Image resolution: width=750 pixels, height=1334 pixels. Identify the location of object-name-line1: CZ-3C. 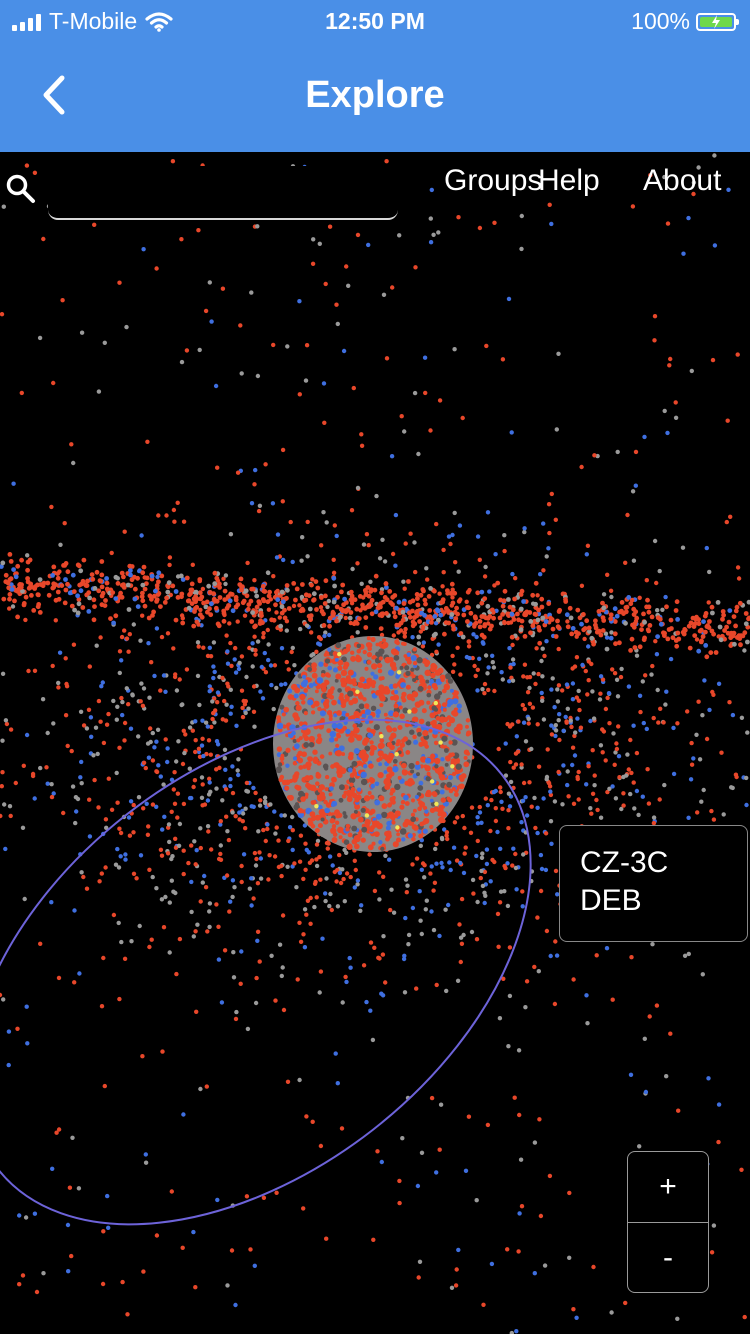
(624, 862).